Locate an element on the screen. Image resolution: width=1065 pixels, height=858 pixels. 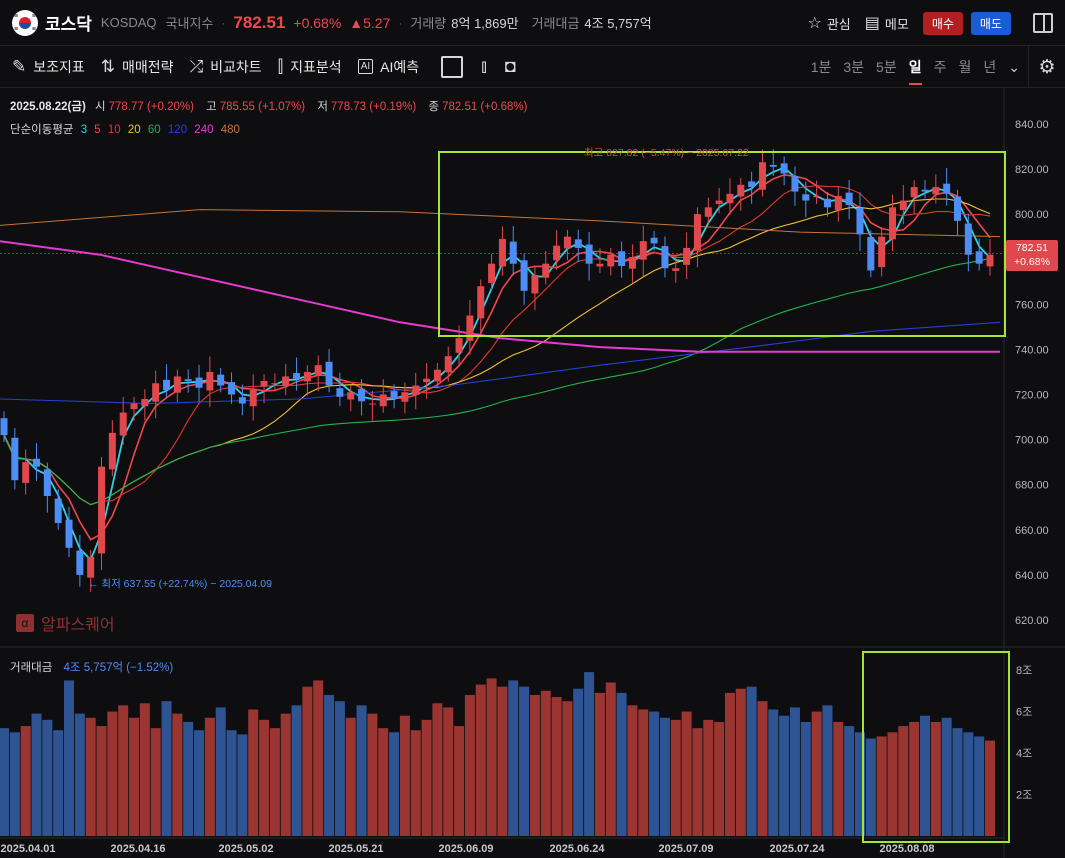
current-price: 782.51 is located at coordinates (259, 22).